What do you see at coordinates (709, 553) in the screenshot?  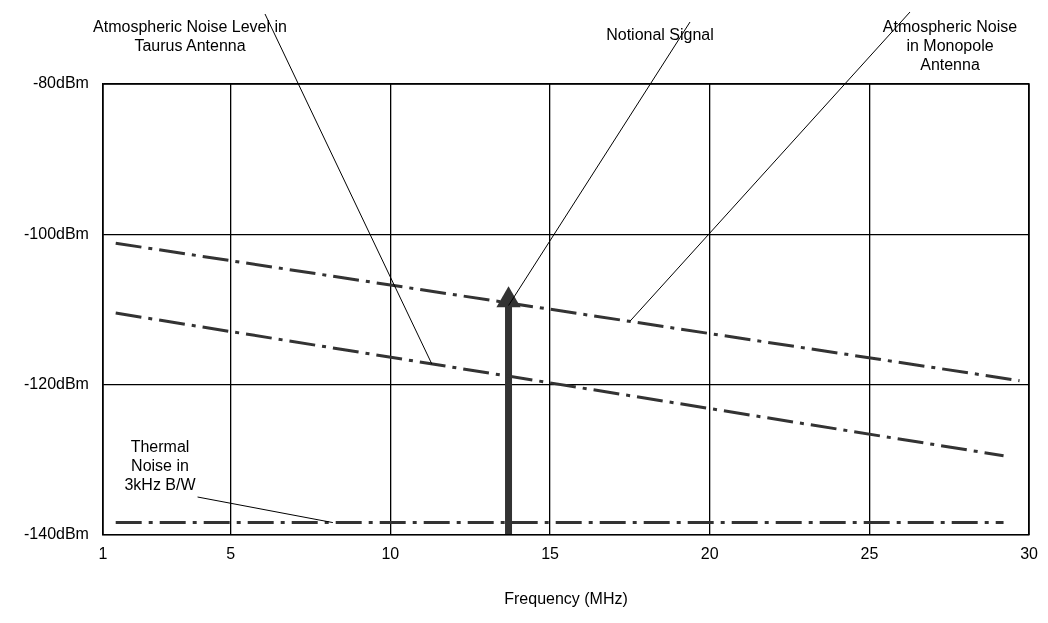 I see `x-tick-label: 20` at bounding box center [709, 553].